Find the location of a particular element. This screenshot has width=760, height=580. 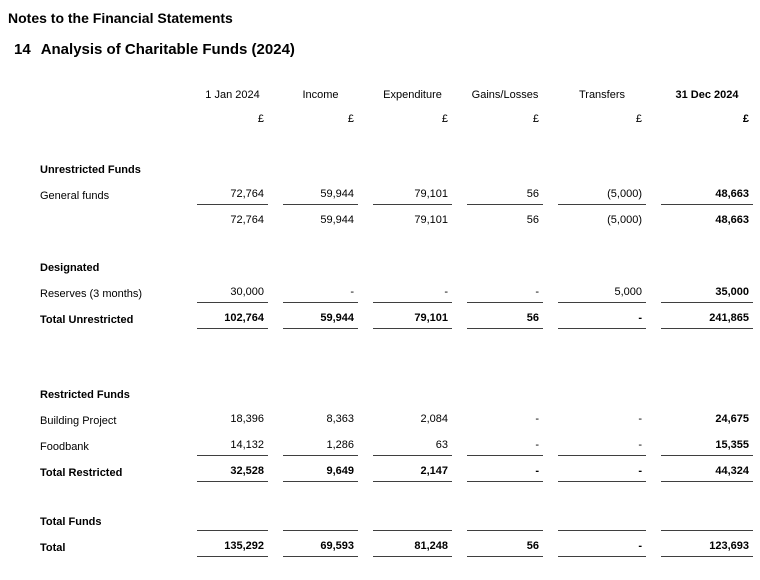

row-label: Total is located at coordinates (53, 548).